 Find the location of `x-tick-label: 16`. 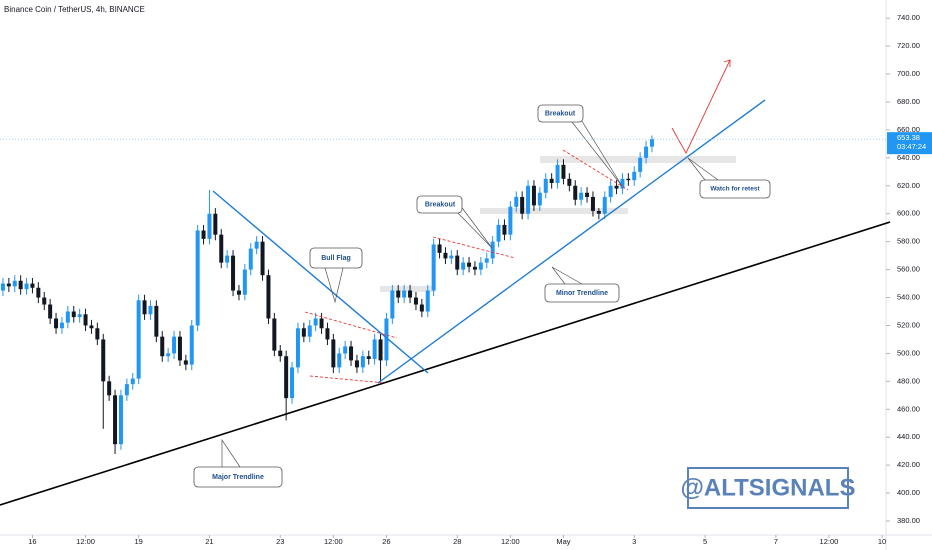

x-tick-label: 16 is located at coordinates (32, 541).